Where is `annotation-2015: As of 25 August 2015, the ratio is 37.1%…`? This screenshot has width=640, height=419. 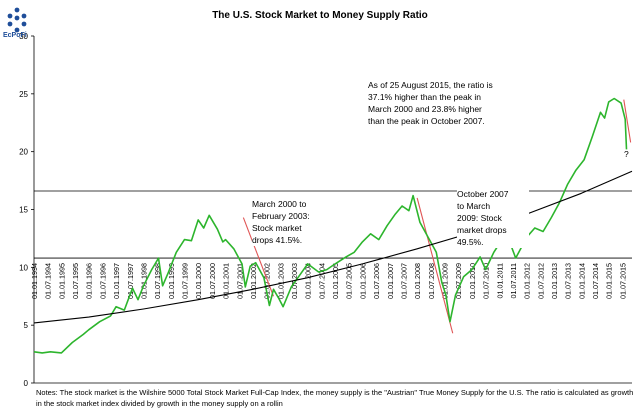 annotation-2015: As of 25 August 2015, the ratio is 37.1%… is located at coordinates (453, 103).